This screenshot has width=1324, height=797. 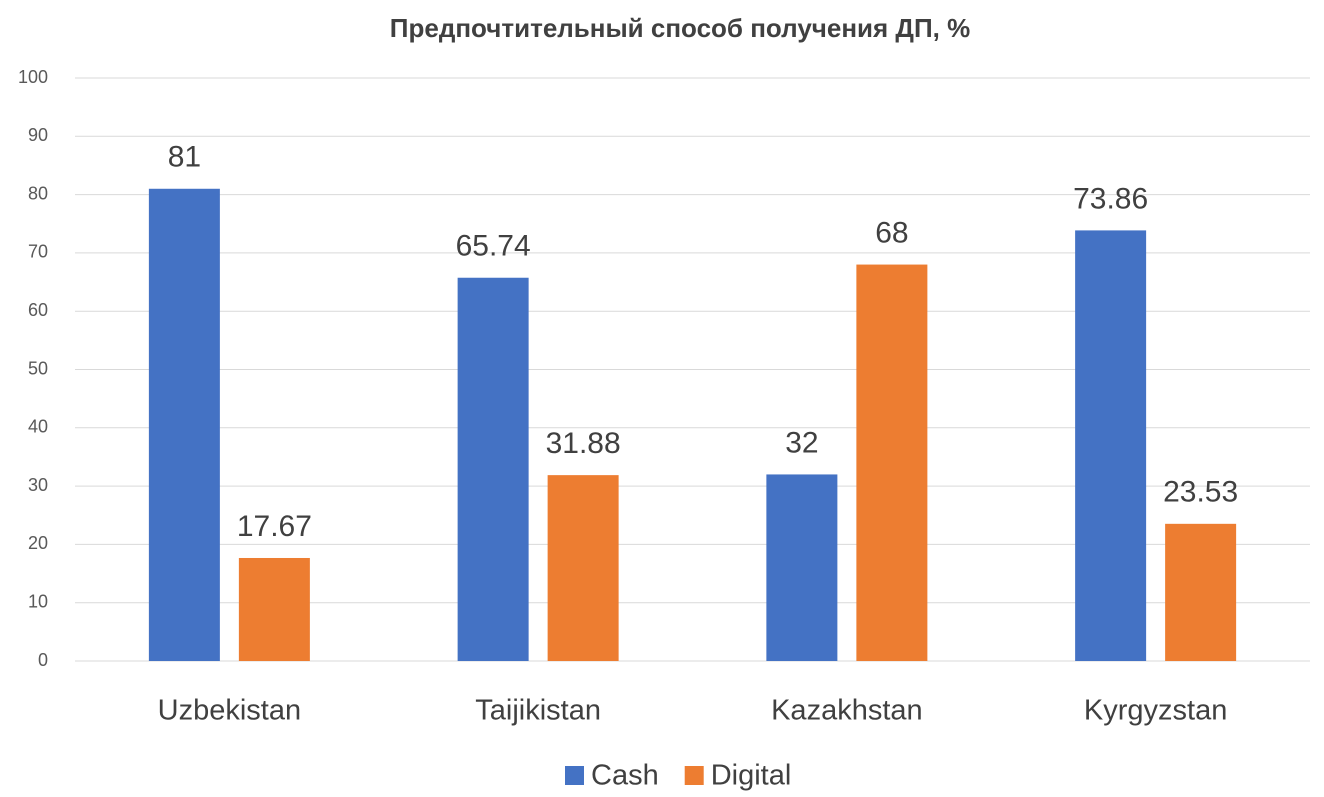 What do you see at coordinates (38, 252) in the screenshot?
I see `y-tick-label: 70` at bounding box center [38, 252].